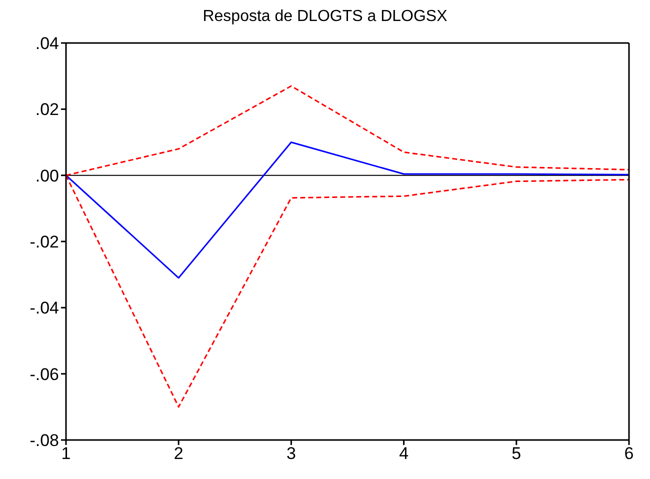  Describe the element at coordinates (47, 44) in the screenshot. I see `y-tick-label: .04` at that location.